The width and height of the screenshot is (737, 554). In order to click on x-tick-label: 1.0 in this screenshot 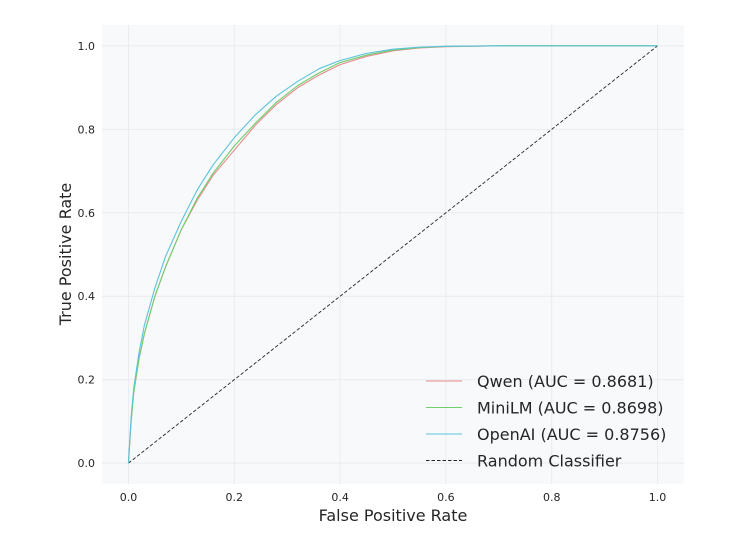, I will do `click(658, 497)`.